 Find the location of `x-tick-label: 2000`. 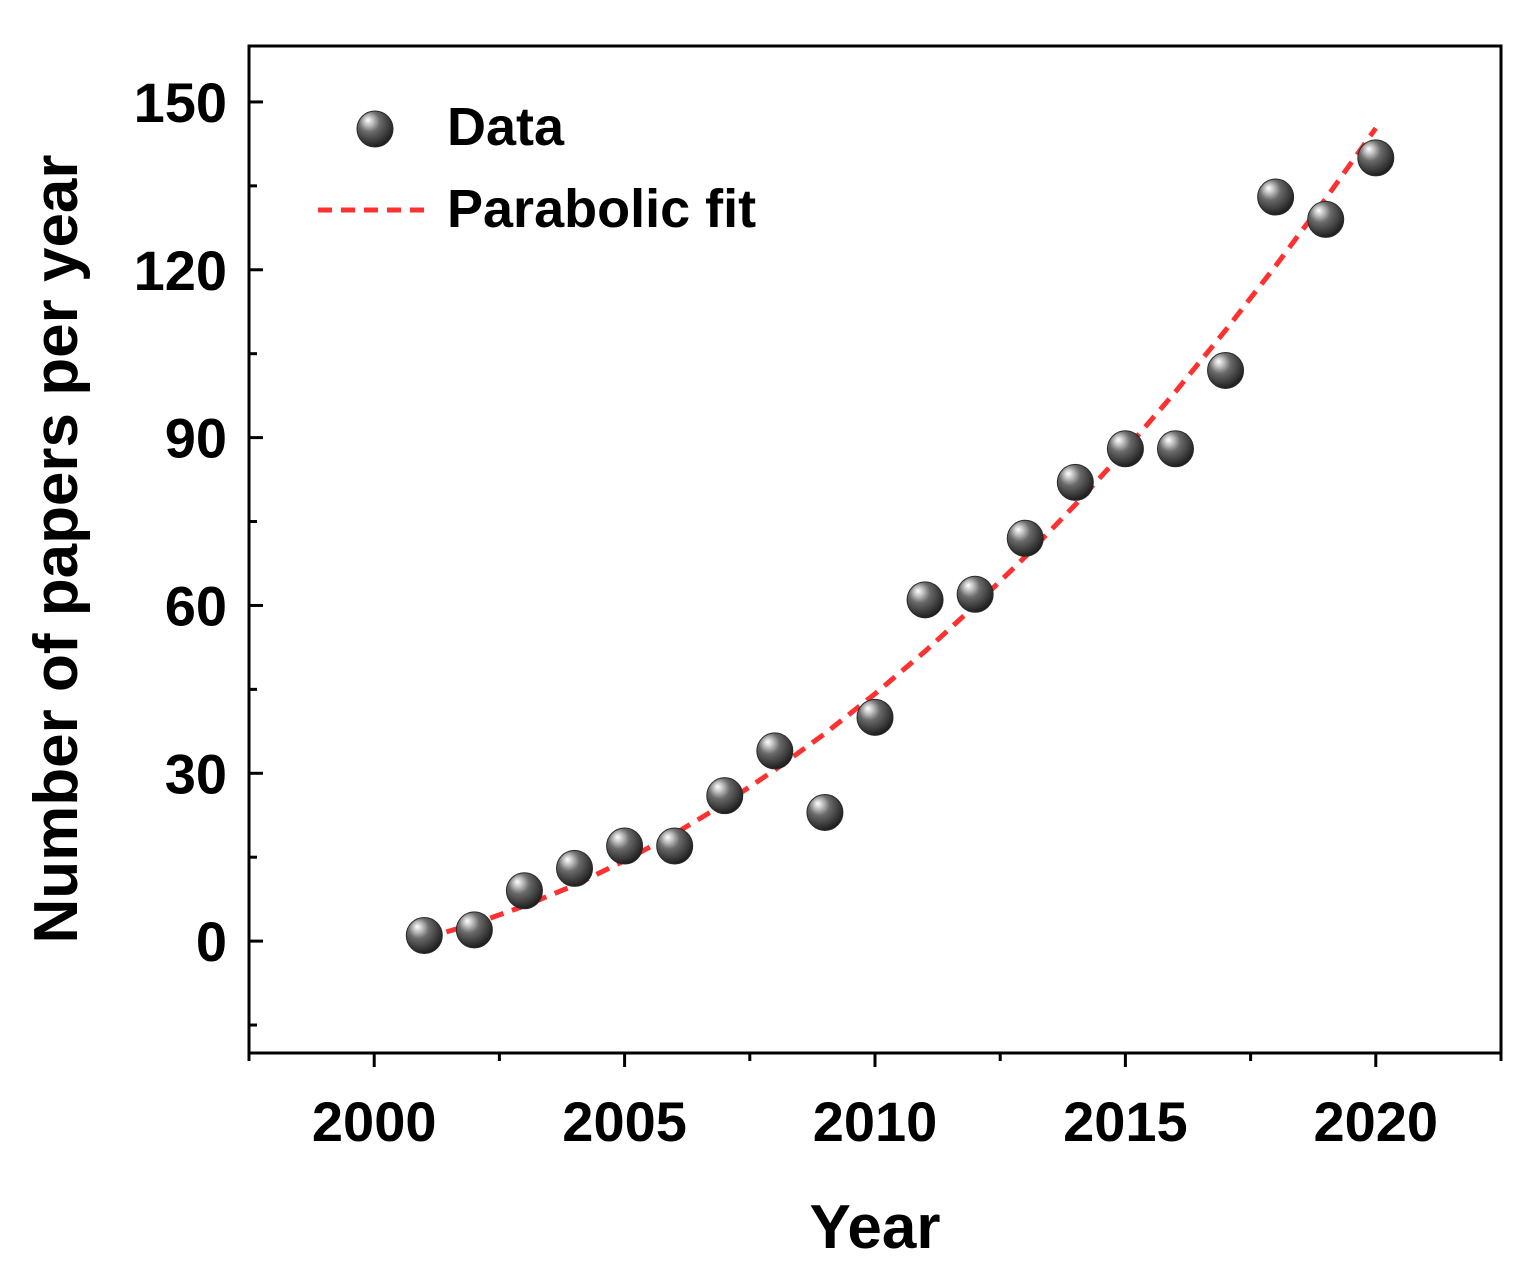

x-tick-label: 2000 is located at coordinates (374, 1121).